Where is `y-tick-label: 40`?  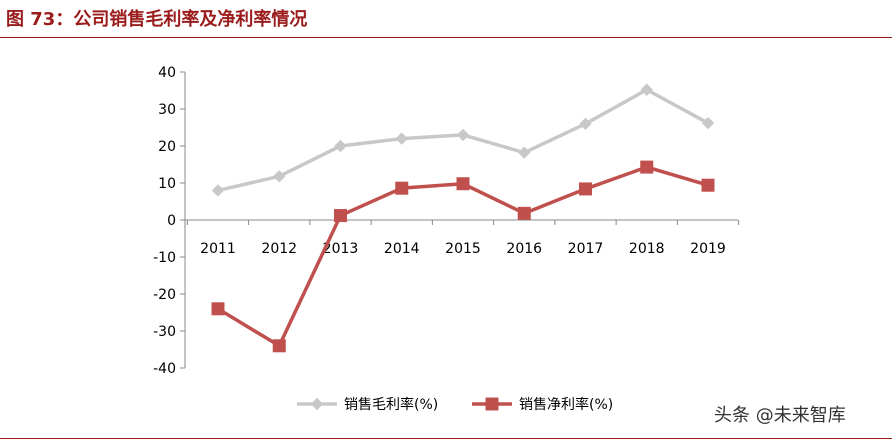 y-tick-label: 40 is located at coordinates (167, 73).